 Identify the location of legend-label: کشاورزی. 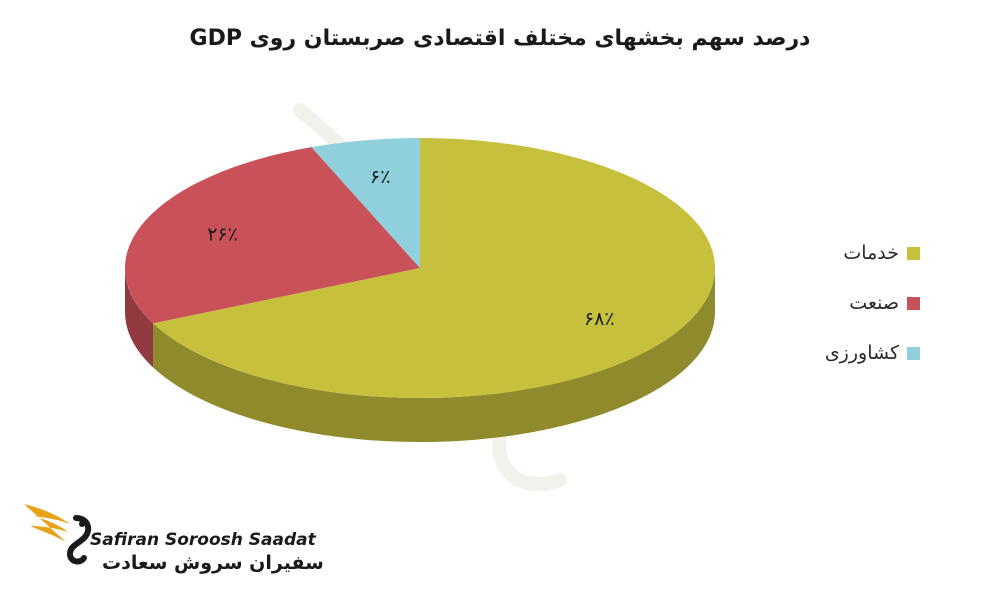
(861, 353).